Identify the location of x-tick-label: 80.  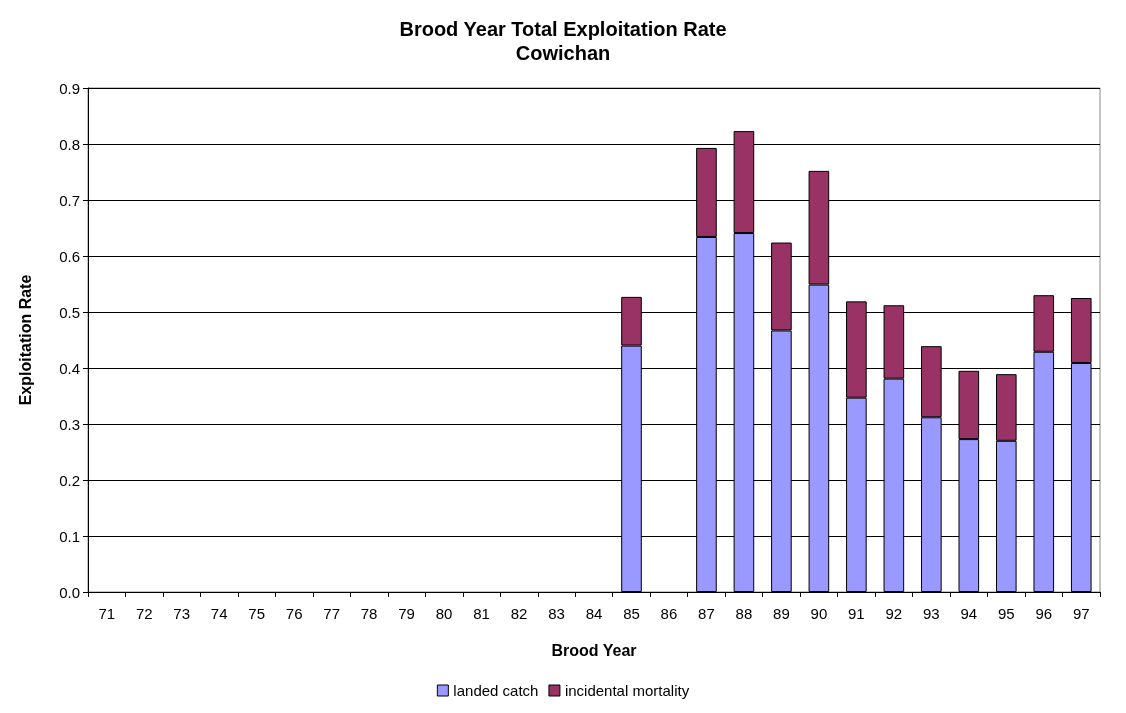
(444, 613).